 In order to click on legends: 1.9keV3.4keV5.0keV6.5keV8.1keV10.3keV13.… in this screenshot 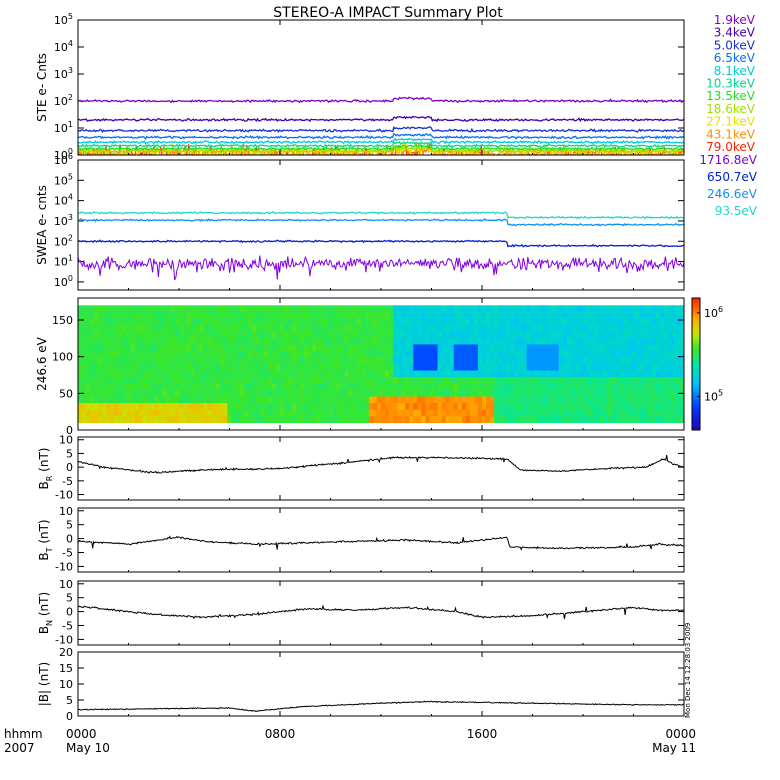, I will do `click(728, 115)`.